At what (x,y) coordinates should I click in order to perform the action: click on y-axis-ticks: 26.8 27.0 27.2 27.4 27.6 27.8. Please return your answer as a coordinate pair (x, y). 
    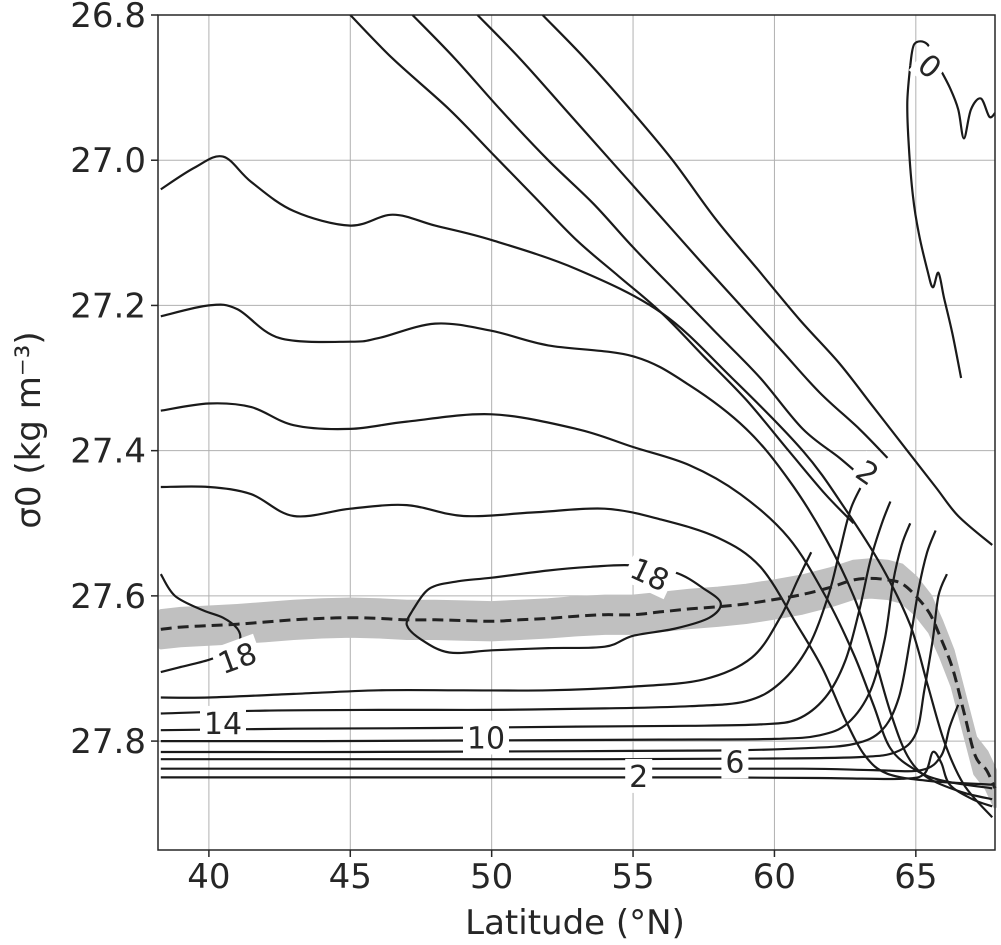
    Looking at the image, I should click on (114, 381).